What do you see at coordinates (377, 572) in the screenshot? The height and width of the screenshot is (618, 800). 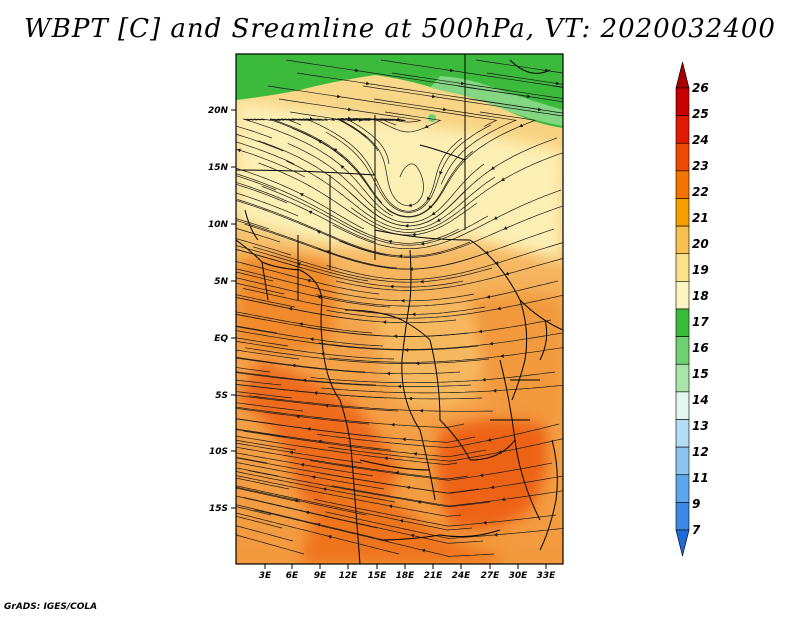 I see `lon-tick: 15E` at bounding box center [377, 572].